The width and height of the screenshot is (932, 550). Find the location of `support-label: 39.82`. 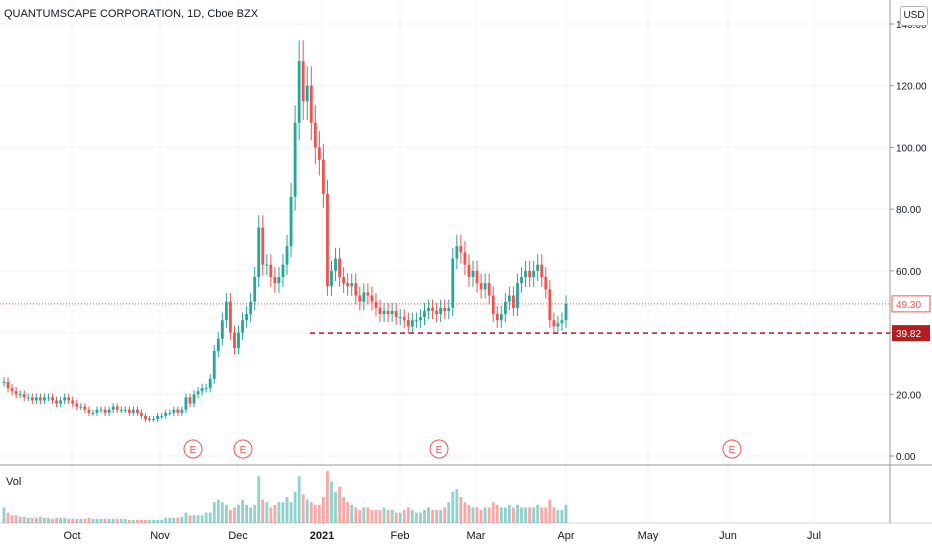

support-label: 39.82 is located at coordinates (908, 334).